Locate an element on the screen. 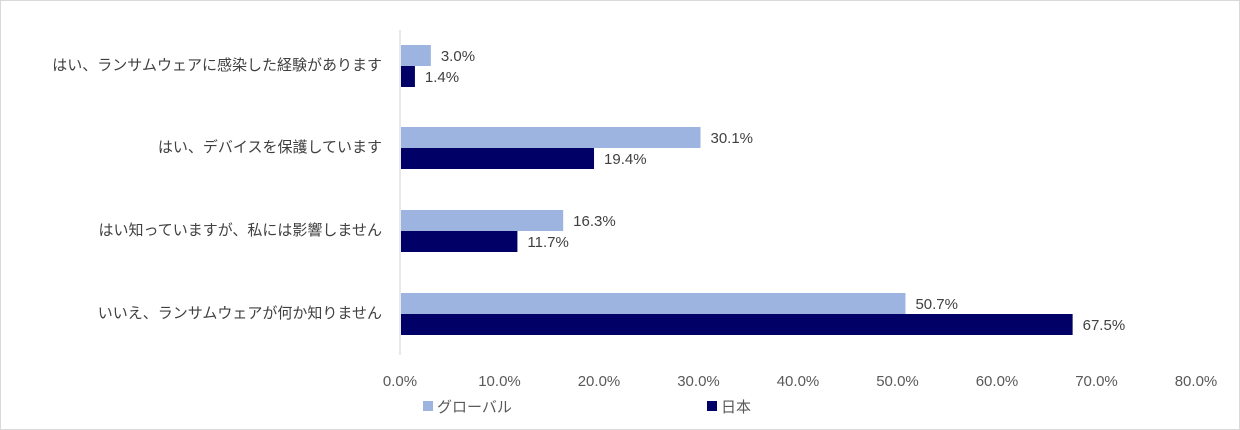 The image size is (1240, 430). legend-label-japan: 日本 is located at coordinates (736, 407).